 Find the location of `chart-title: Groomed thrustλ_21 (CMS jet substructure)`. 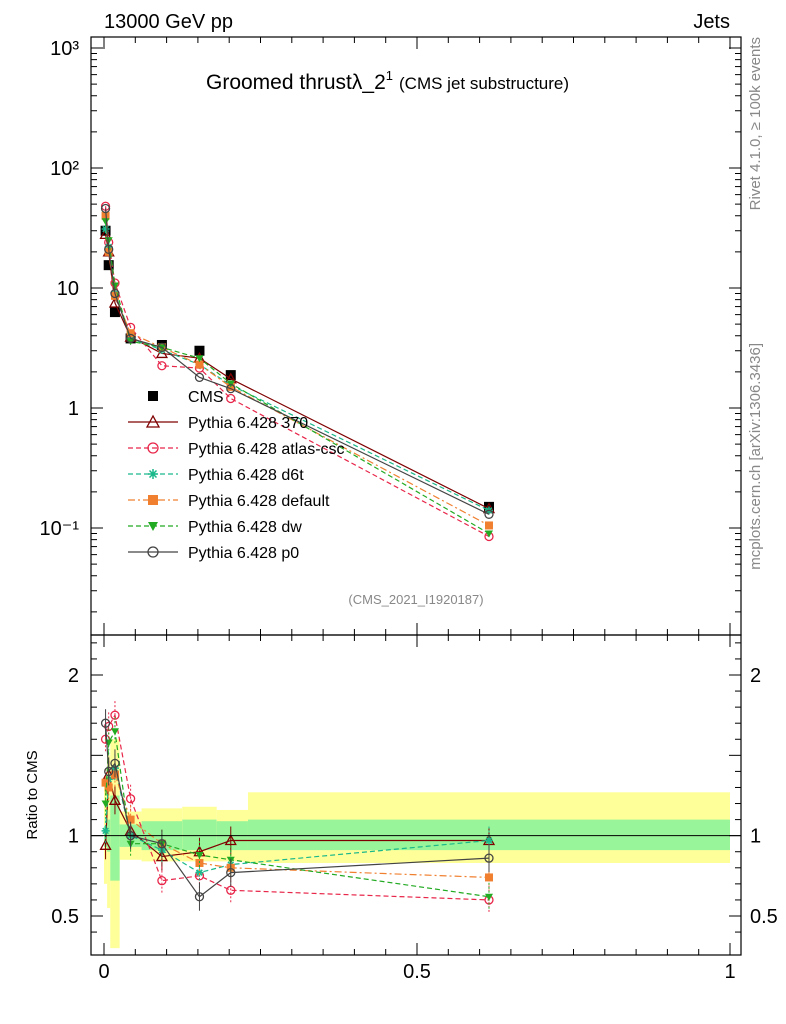

chart-title: Groomed thrustλ_21 (CMS jet substructure) is located at coordinates (387, 81).